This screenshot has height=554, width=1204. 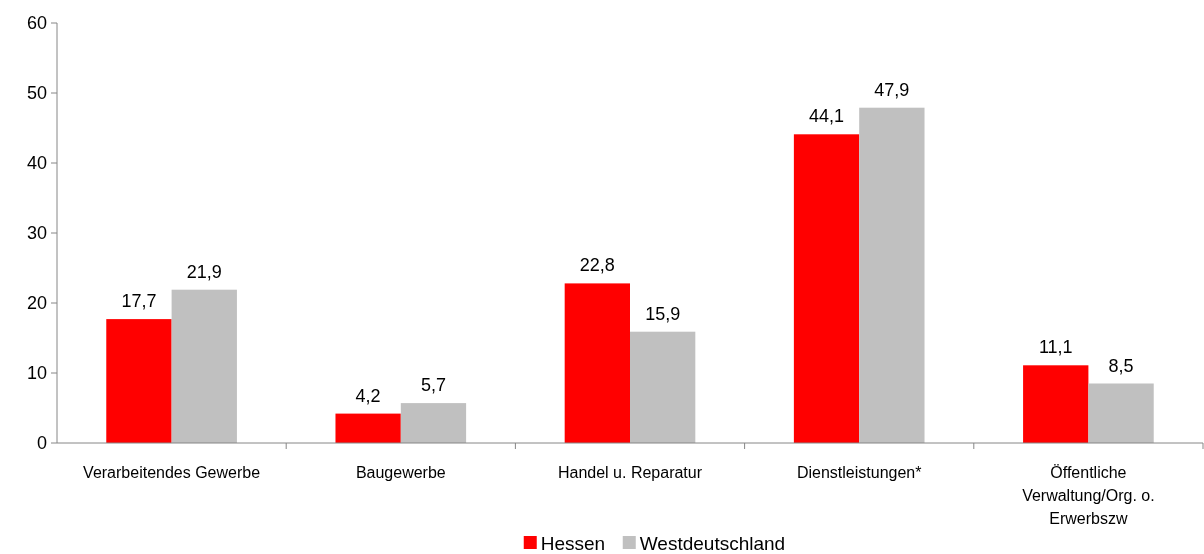 I want to click on data-label: 5,7, so click(x=433, y=385).